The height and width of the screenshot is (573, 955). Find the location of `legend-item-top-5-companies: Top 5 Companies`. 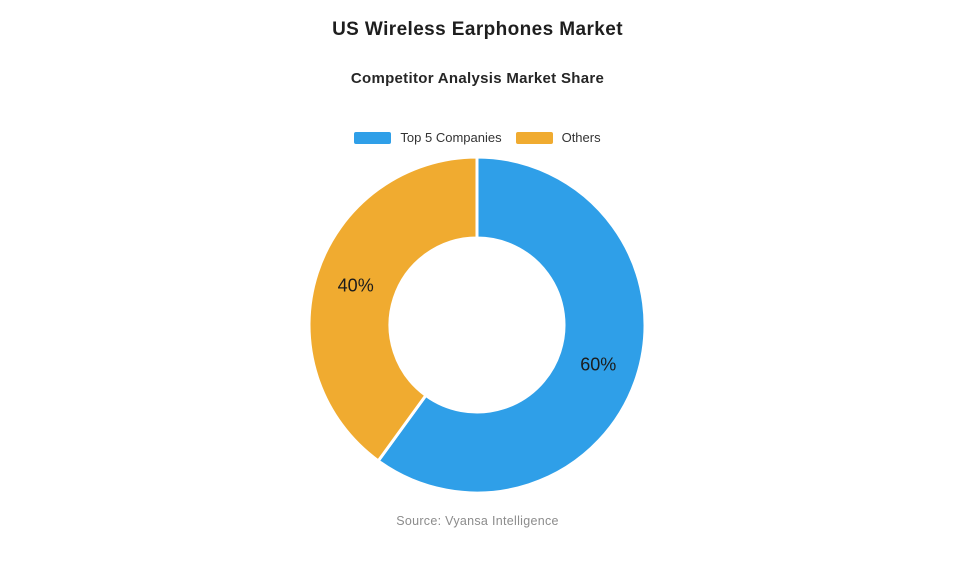

legend-item-top-5-companies: Top 5 Companies is located at coordinates (428, 137).